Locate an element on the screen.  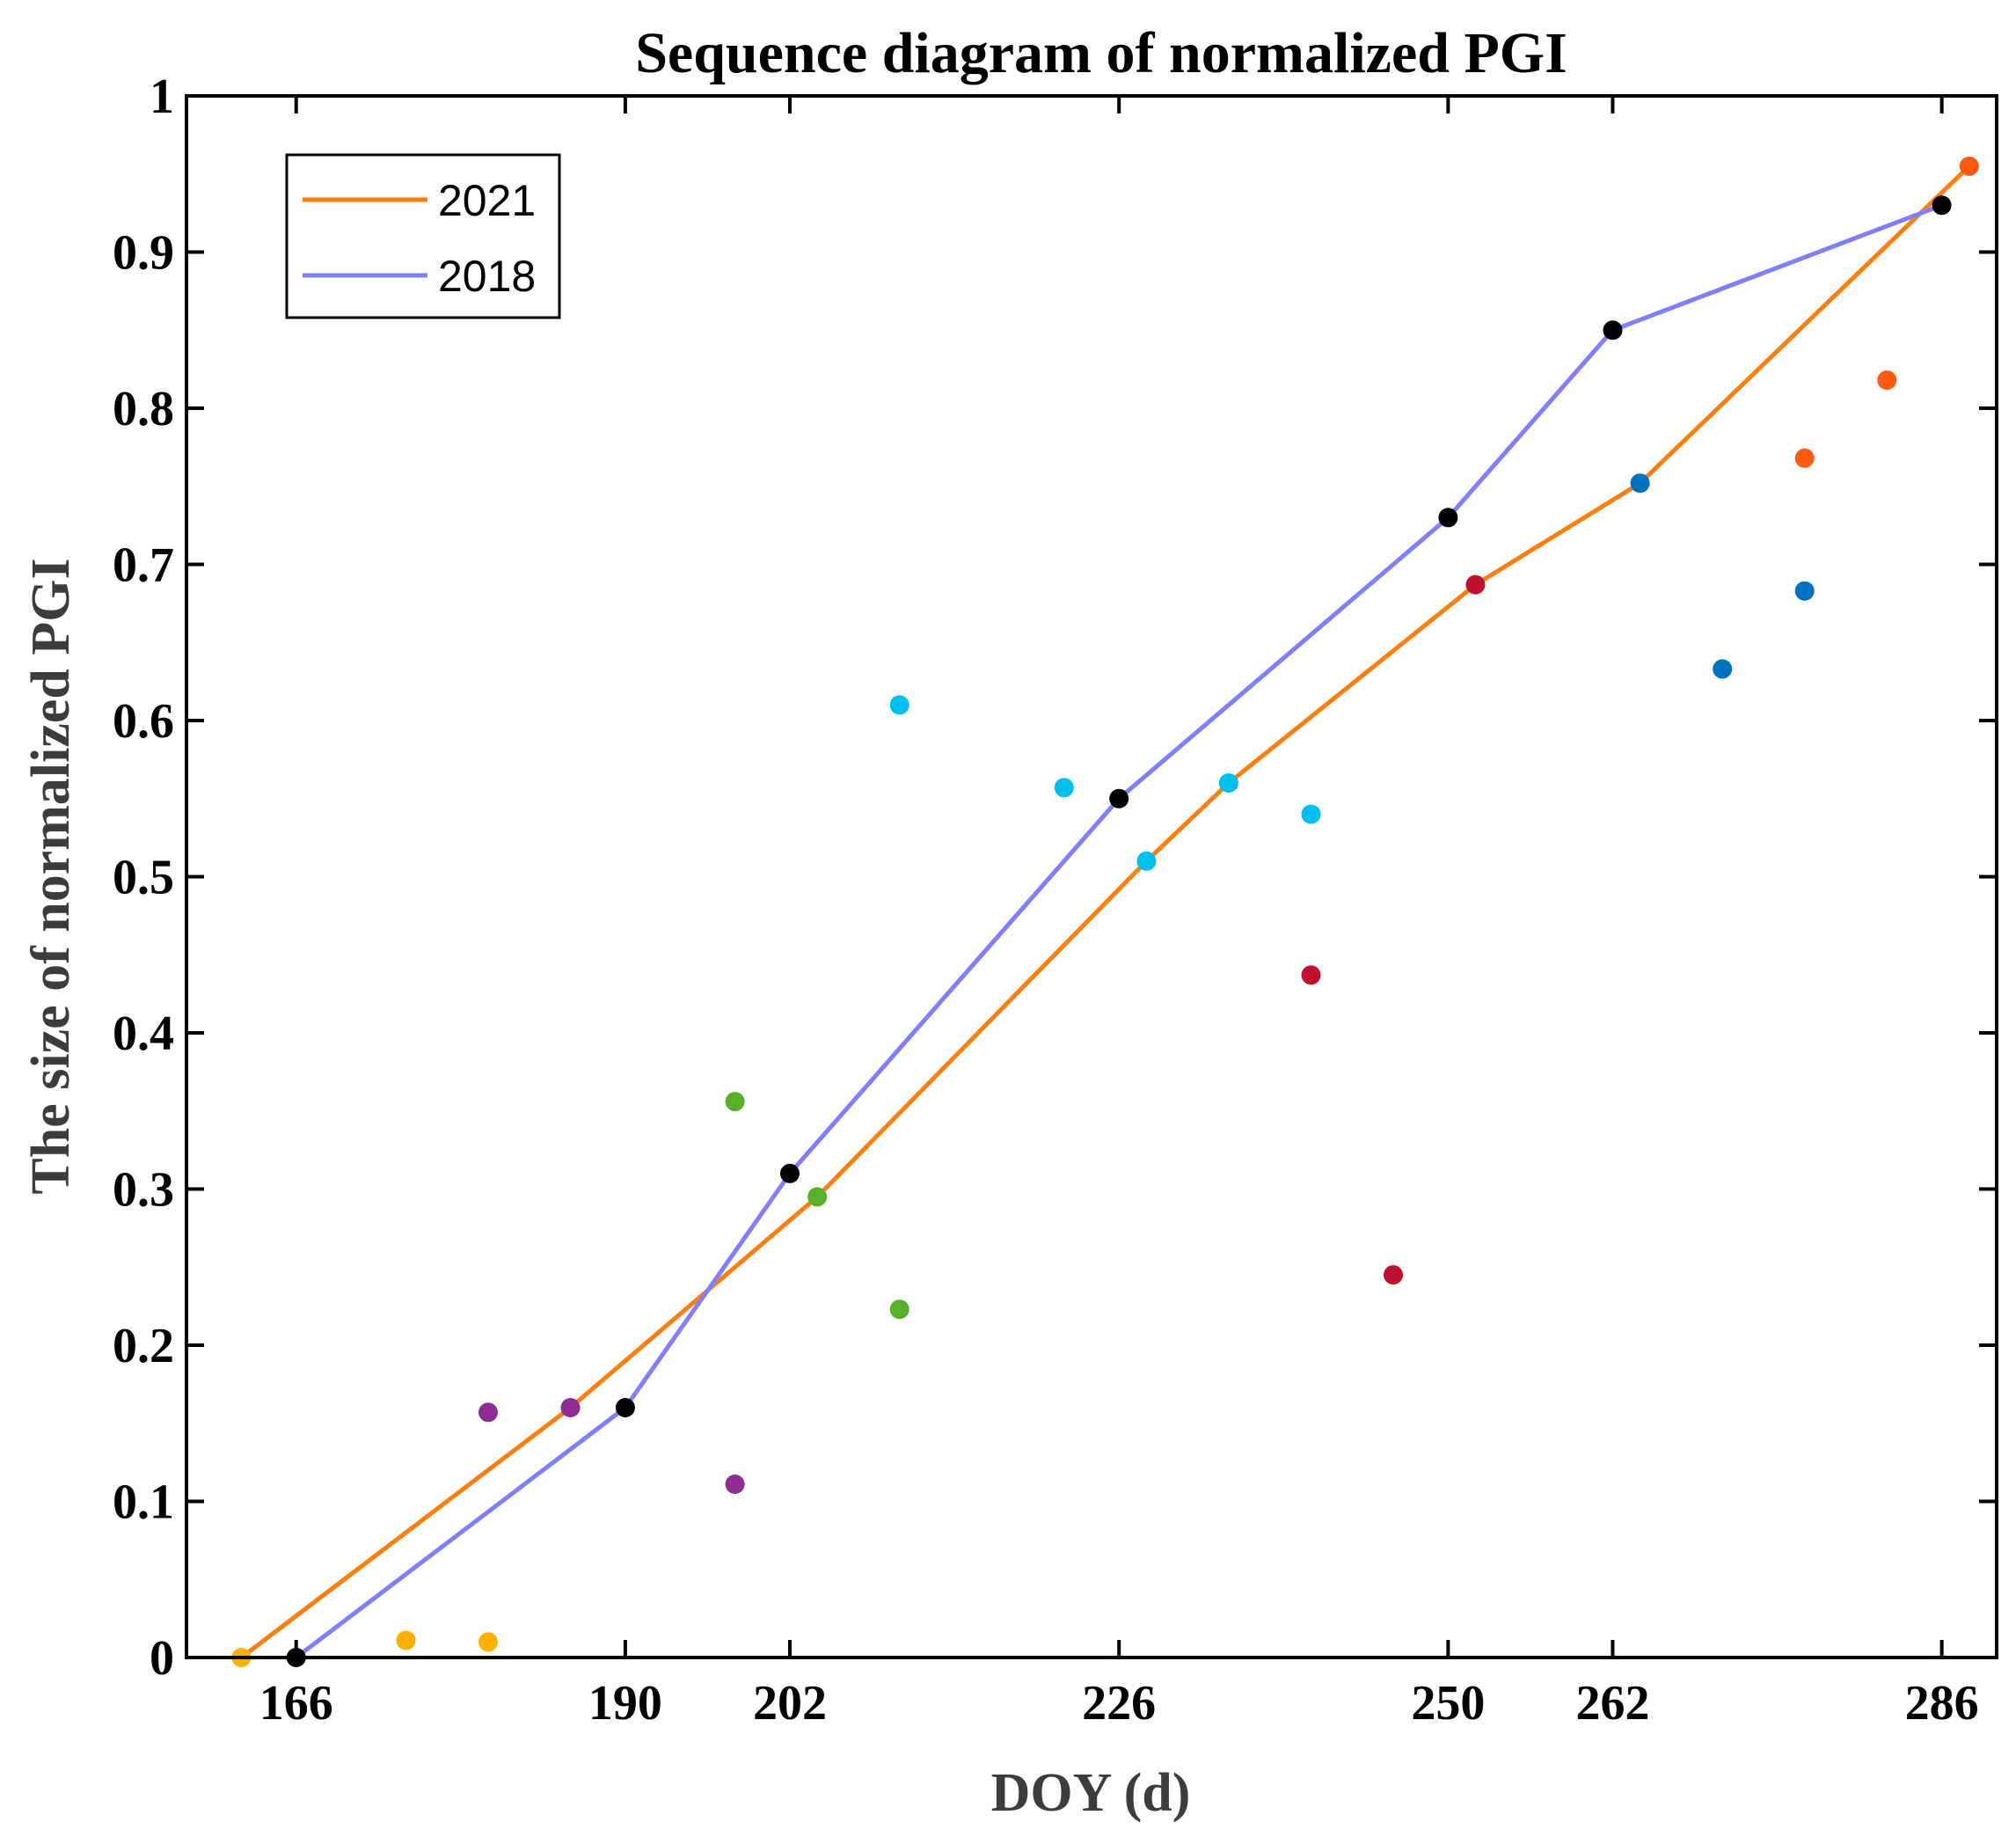
x-tick-label: 286 is located at coordinates (1942, 1704).